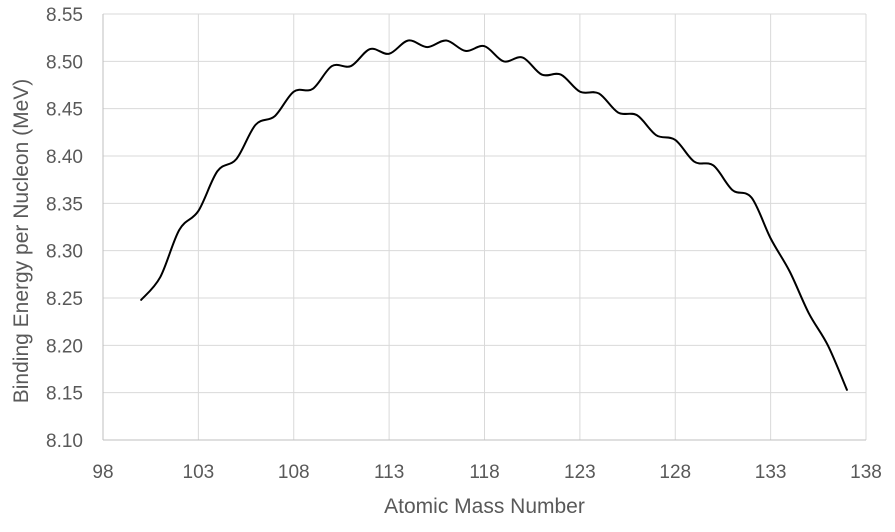 Image resolution: width=895 pixels, height=532 pixels. Describe the element at coordinates (199, 472) in the screenshot. I see `x-tick-label: 103` at that location.